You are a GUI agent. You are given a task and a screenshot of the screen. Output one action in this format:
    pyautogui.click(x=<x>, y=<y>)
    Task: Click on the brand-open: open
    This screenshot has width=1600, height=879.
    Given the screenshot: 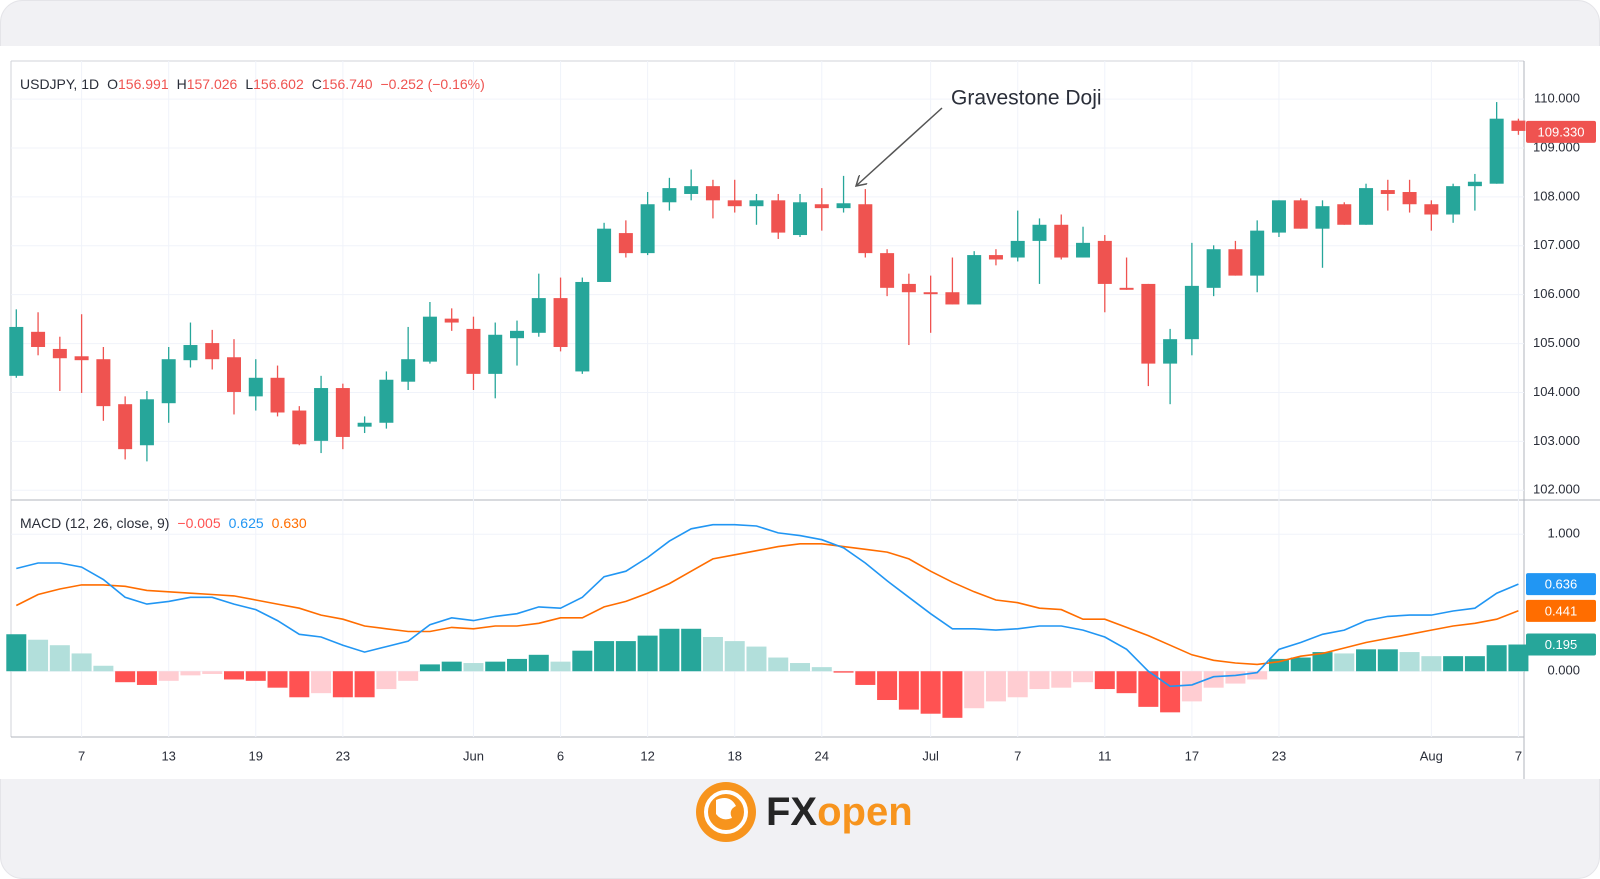 What is the action you would take?
    pyautogui.click(x=865, y=812)
    